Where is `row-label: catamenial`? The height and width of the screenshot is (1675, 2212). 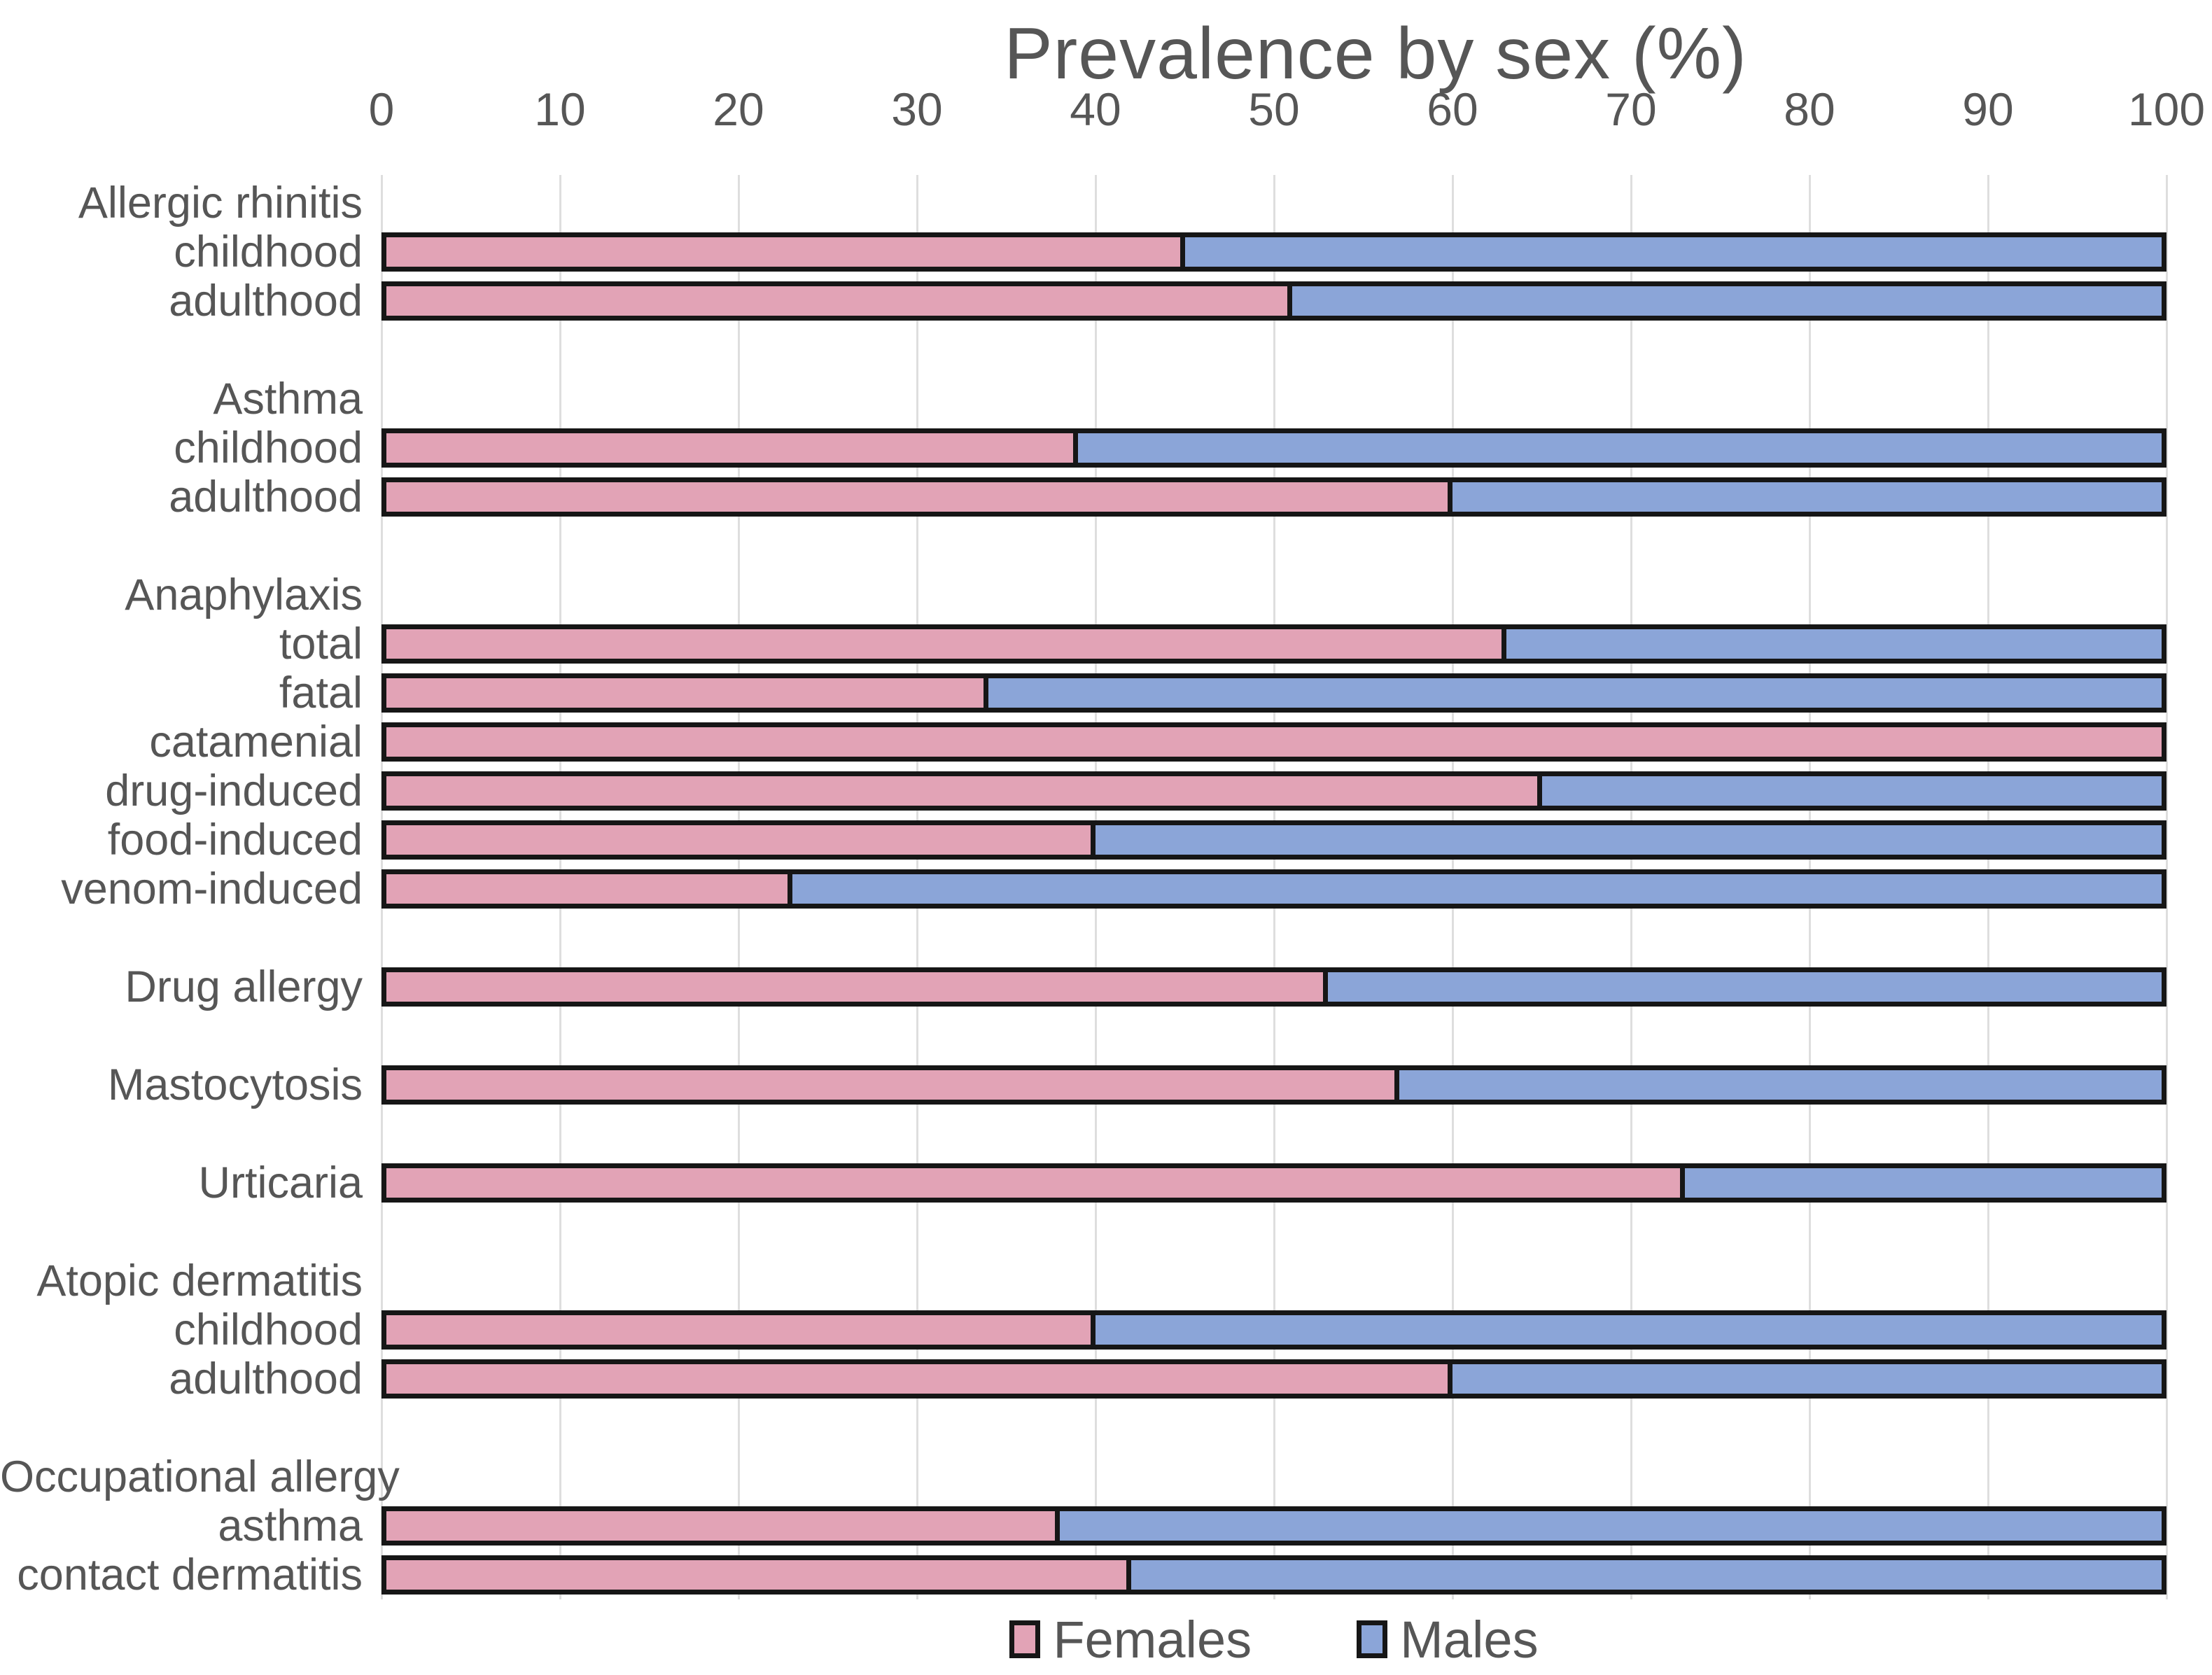
row-label: catamenial is located at coordinates (256, 741).